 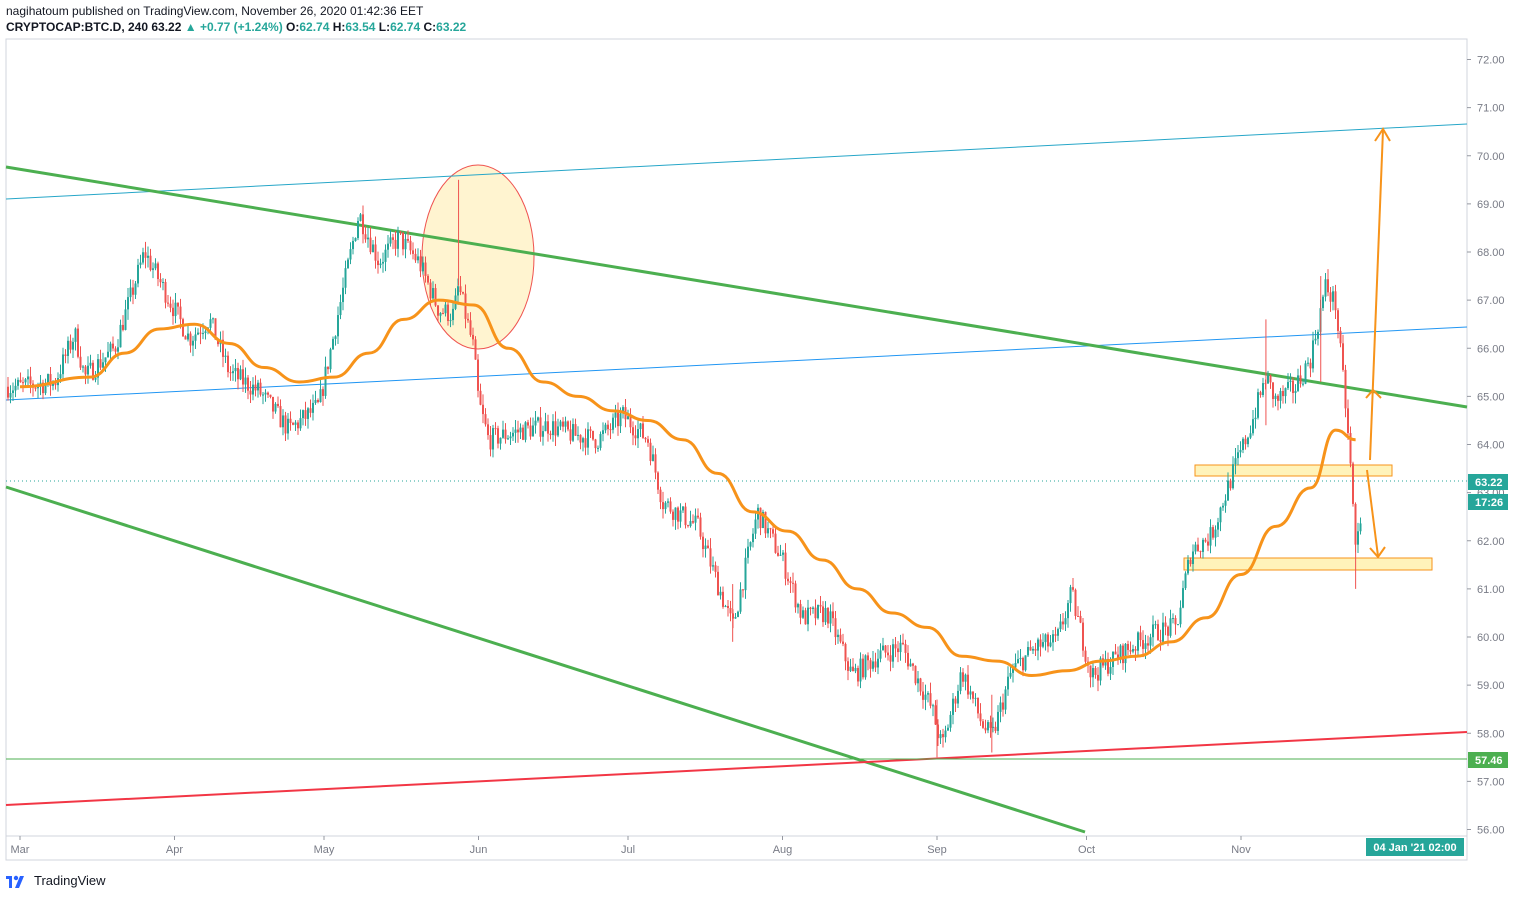 I want to click on low-value: 62.74, so click(x=405, y=27).